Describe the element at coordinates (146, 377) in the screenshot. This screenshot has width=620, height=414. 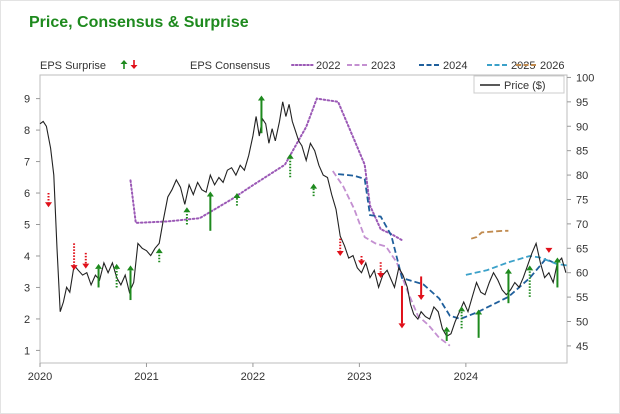
I see `x-axis-tick-label: 2021` at that location.